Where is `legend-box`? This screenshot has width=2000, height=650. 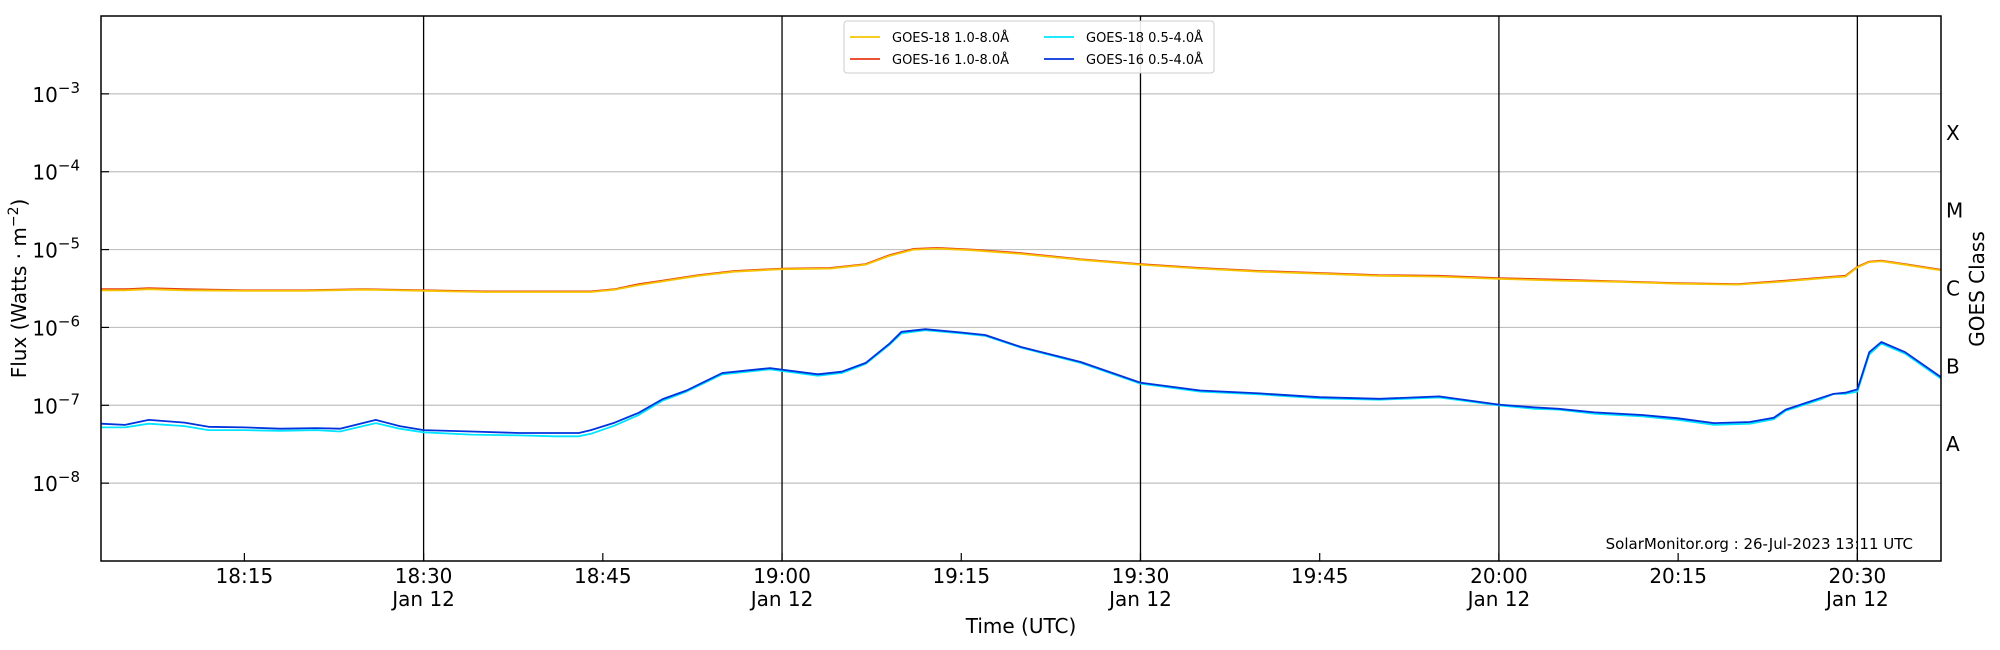 legend-box is located at coordinates (1029, 47).